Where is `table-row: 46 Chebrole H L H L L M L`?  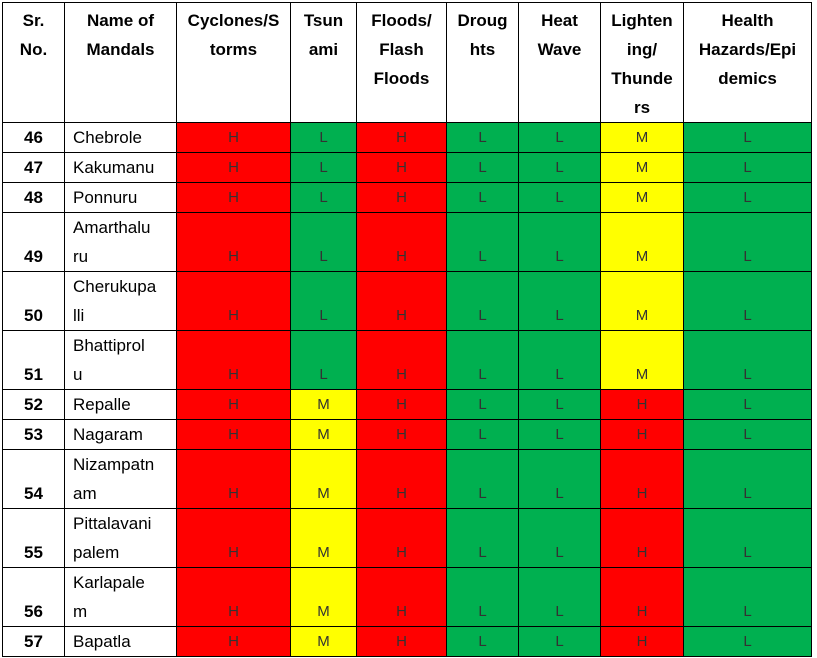 table-row: 46 Chebrole H L H L L M L is located at coordinates (407, 137).